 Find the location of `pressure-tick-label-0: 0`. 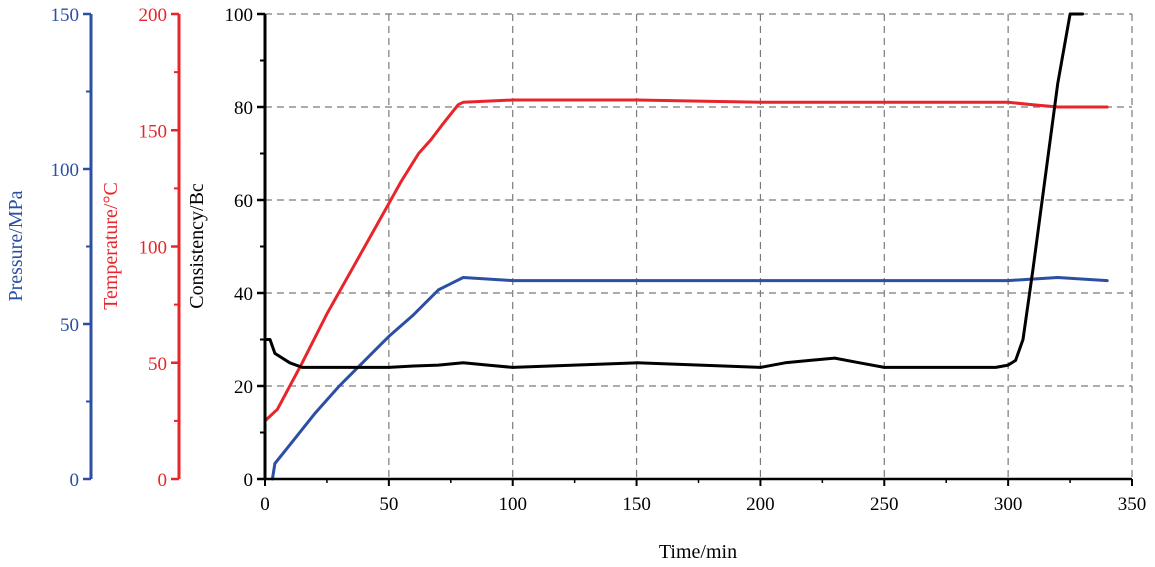

pressure-tick-label-0: 0 is located at coordinates (75, 480).